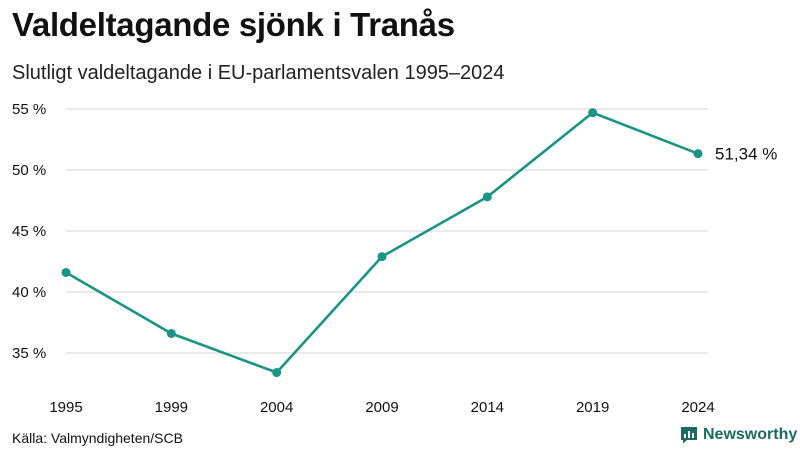  I want to click on y-tick-label-50: 50 %, so click(29, 170).